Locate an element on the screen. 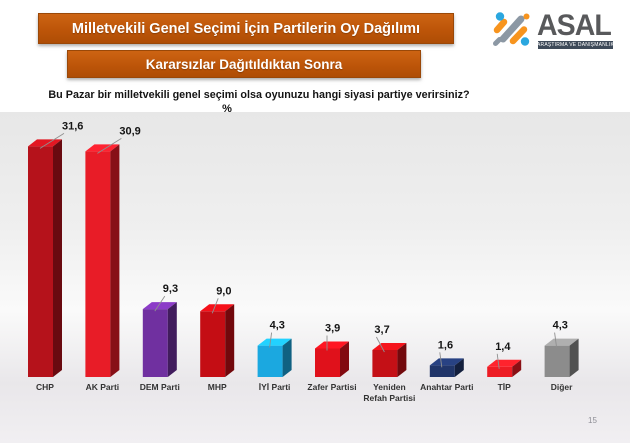 This screenshot has height=443, width=630. value-label: 30,9 is located at coordinates (129, 131).